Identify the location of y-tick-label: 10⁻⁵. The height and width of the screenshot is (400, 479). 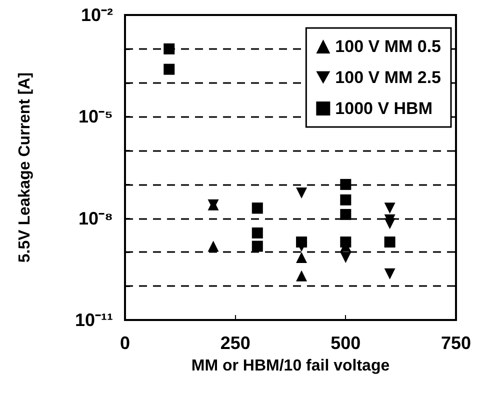
(95, 116).